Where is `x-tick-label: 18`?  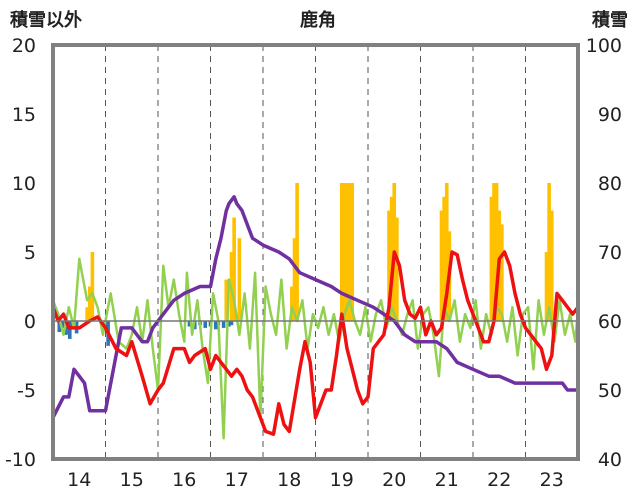 x-tick-label: 18 is located at coordinates (289, 480).